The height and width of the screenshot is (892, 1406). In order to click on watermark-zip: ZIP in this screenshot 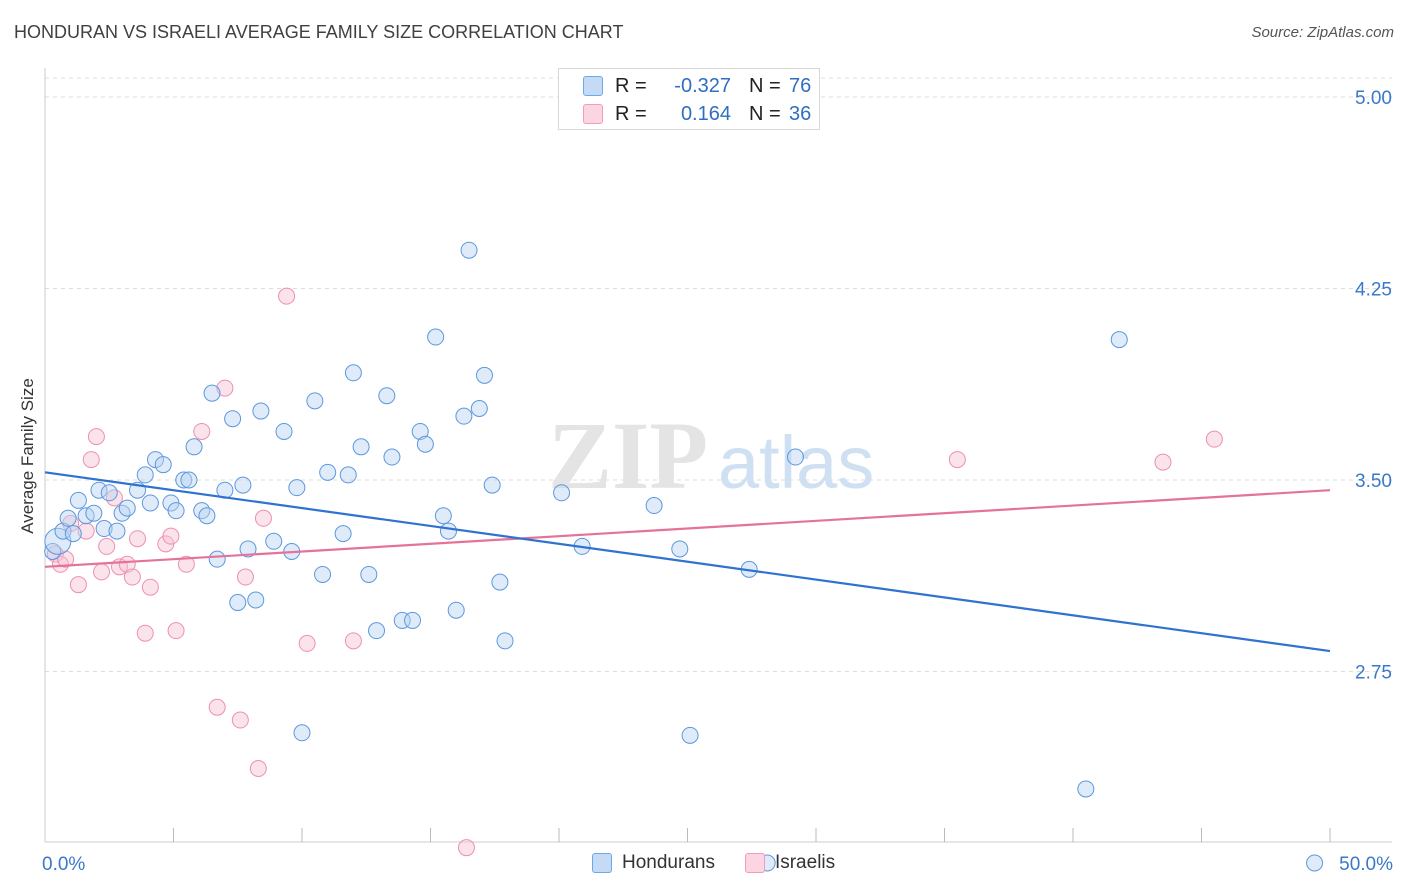, I will do `click(628, 455)`.